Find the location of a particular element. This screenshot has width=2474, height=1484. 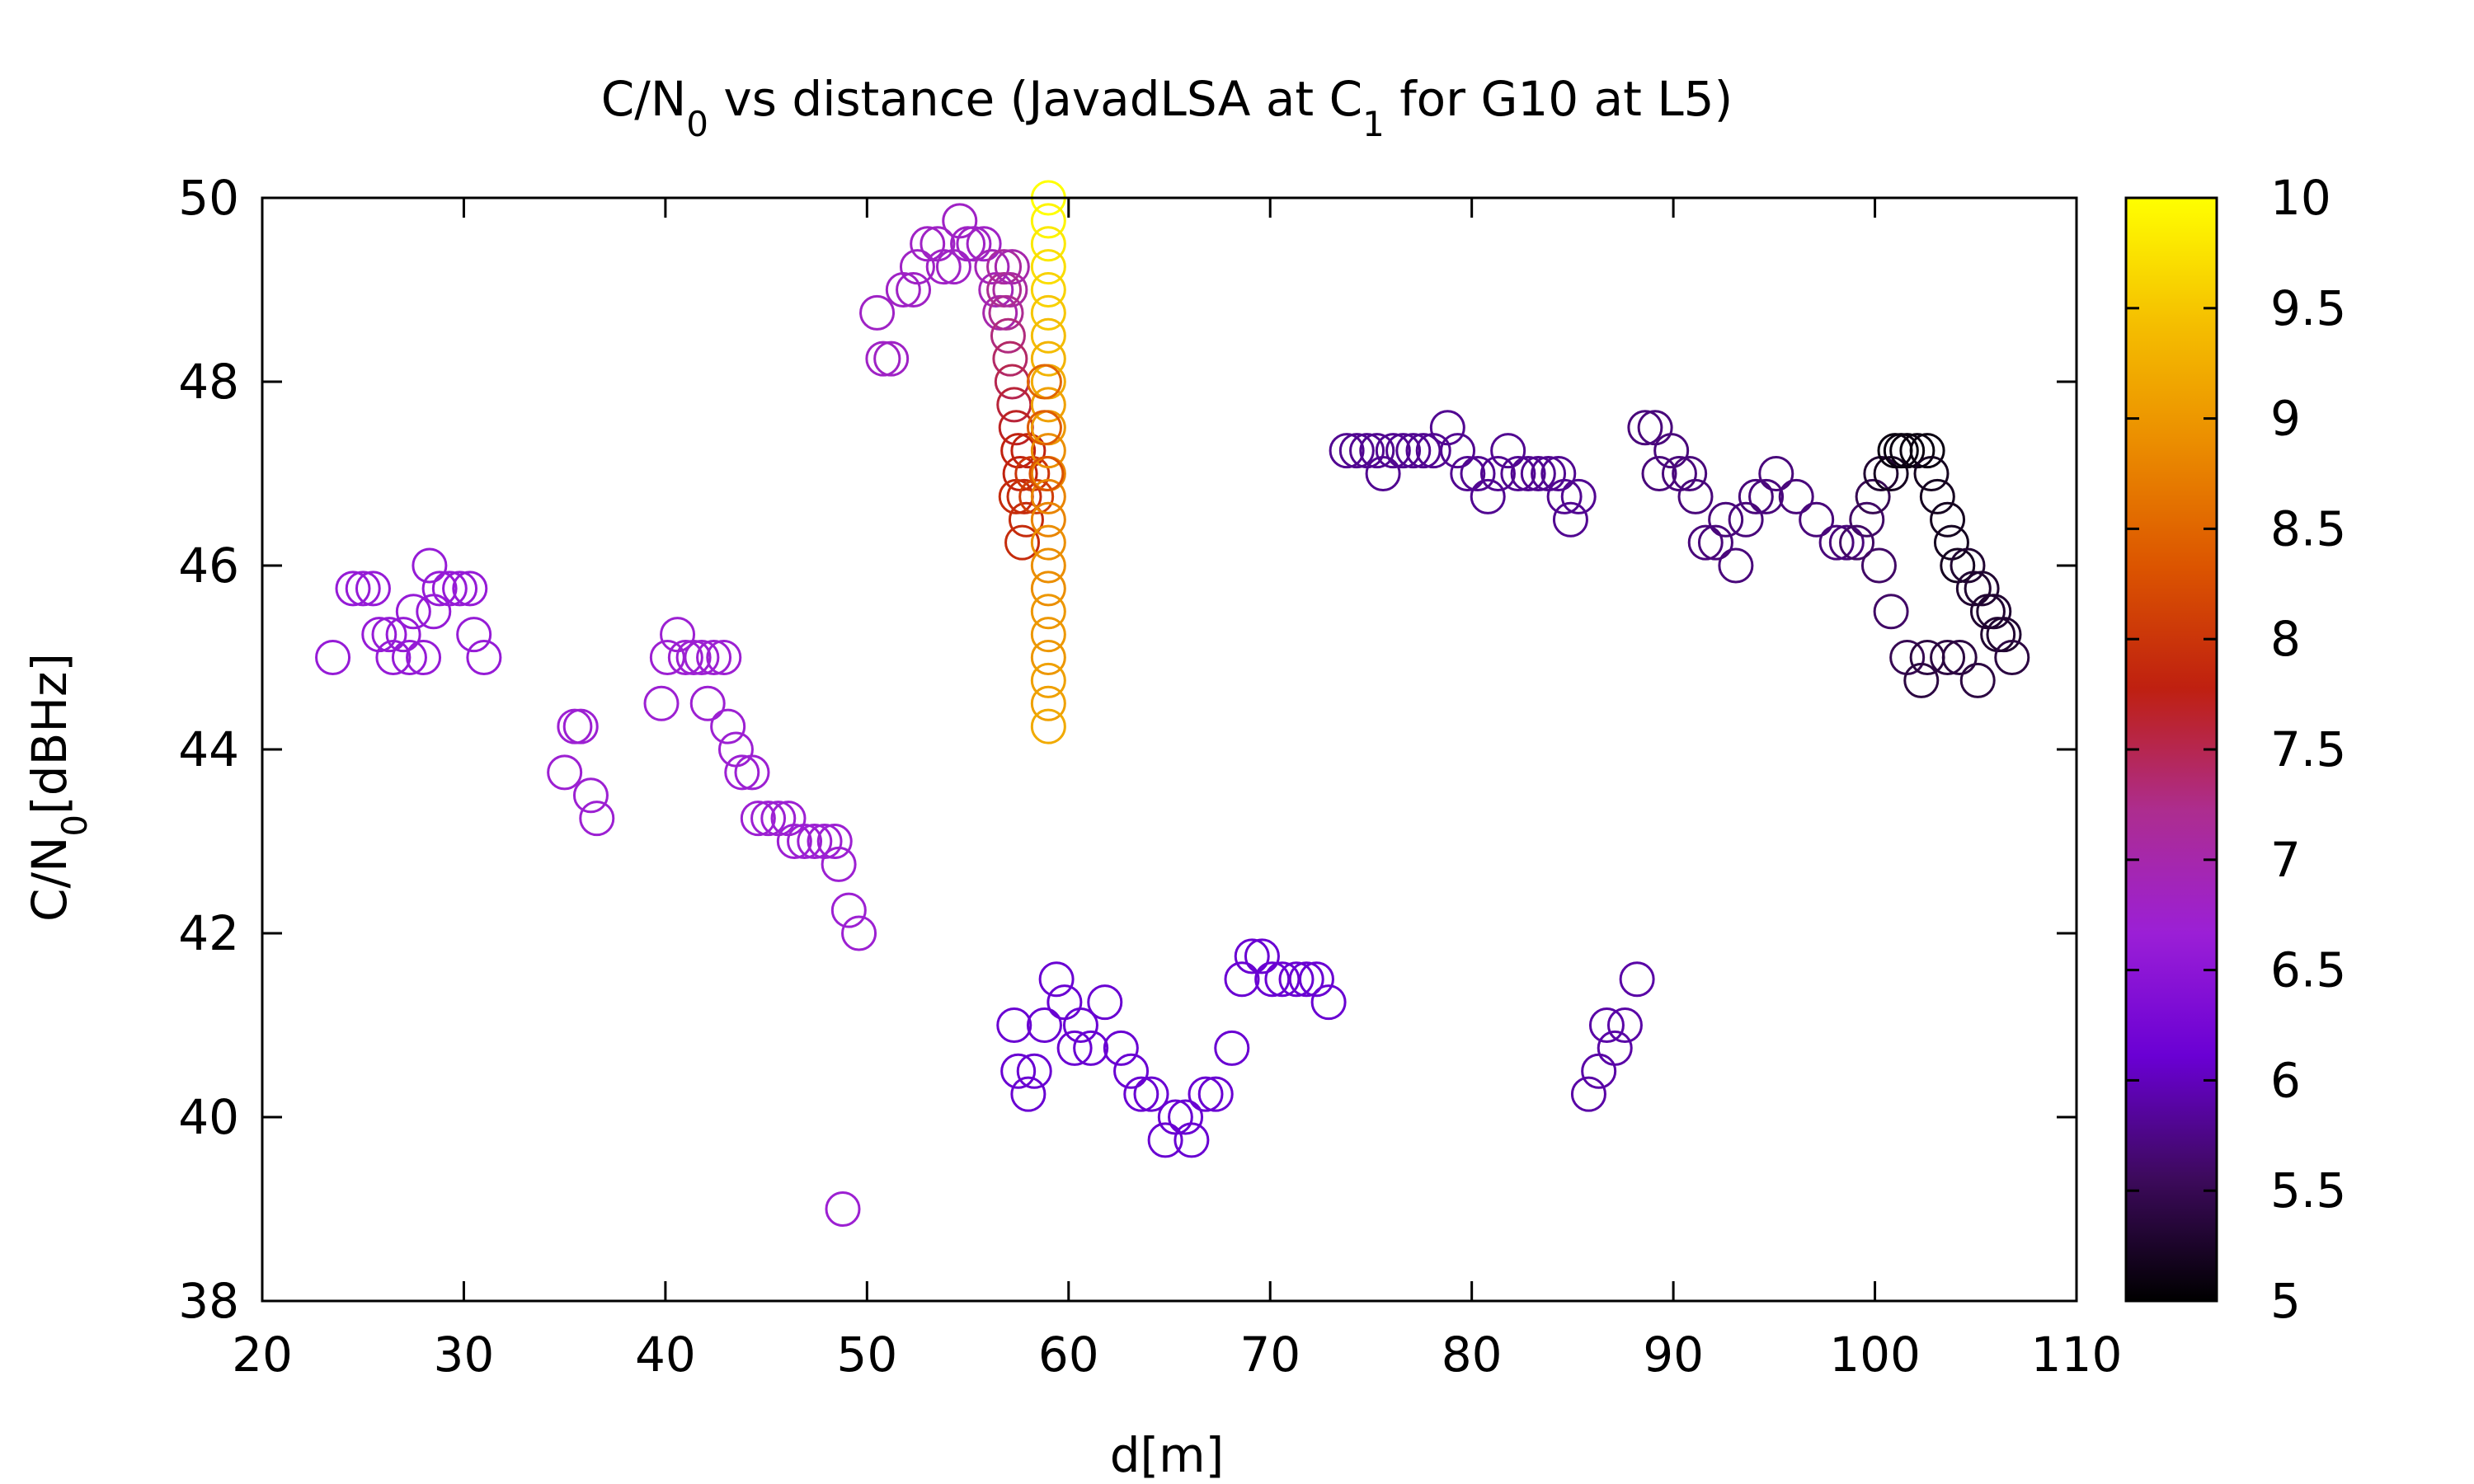

x-tick-label: 60 is located at coordinates (1068, 1355).